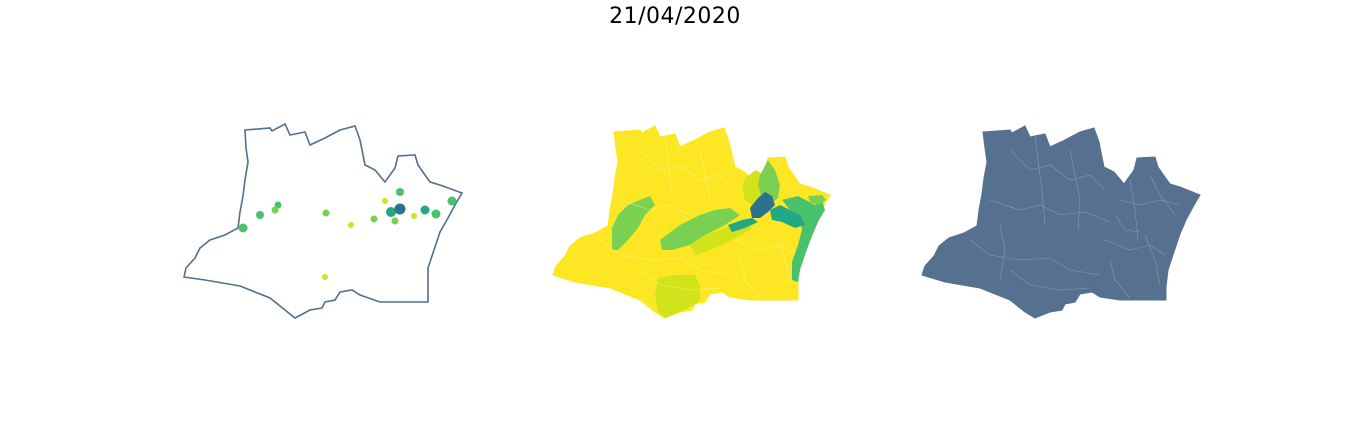  I want to click on state-fill-dark, so click(1061, 222).